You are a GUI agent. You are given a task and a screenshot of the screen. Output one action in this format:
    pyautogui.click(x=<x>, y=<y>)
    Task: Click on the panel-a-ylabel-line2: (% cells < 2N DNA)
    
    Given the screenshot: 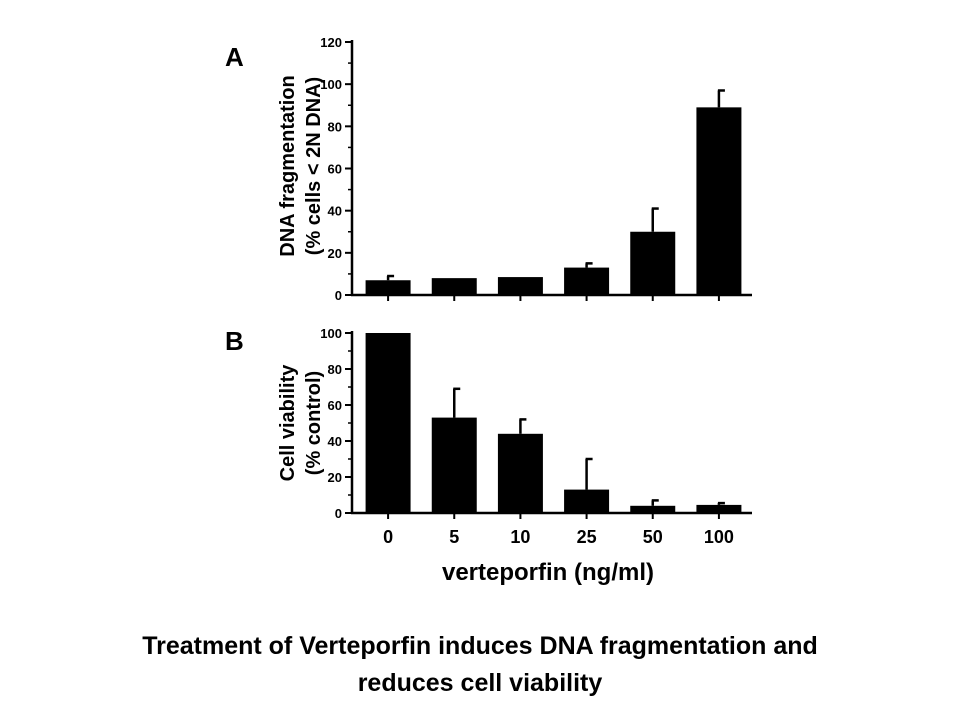 What is the action you would take?
    pyautogui.click(x=314, y=166)
    